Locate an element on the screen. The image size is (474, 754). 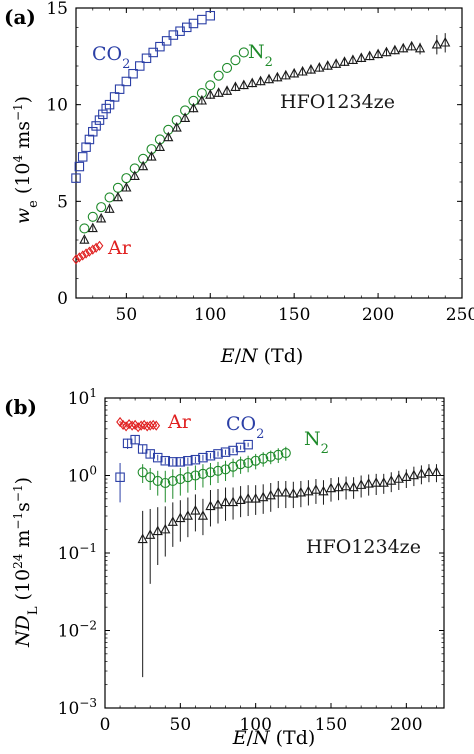
y-tick-label: 10⁰ is located at coordinates (82, 475).